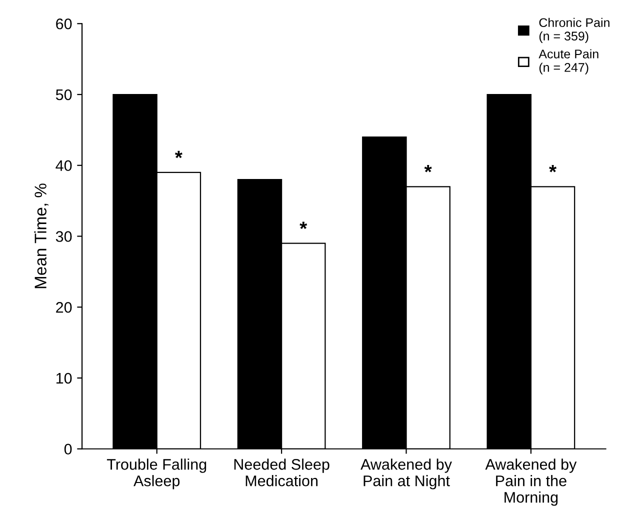 Image resolution: width=631 pixels, height=525 pixels. Describe the element at coordinates (64, 307) in the screenshot. I see `y-tick-label: 20` at that location.